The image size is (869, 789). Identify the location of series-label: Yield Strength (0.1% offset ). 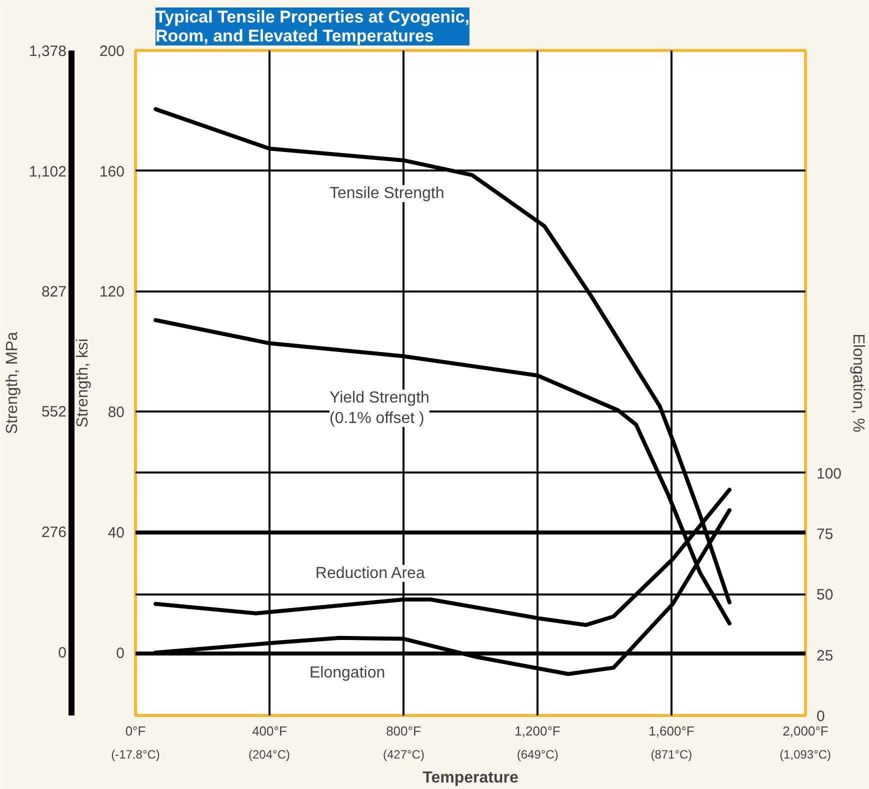
(380, 408).